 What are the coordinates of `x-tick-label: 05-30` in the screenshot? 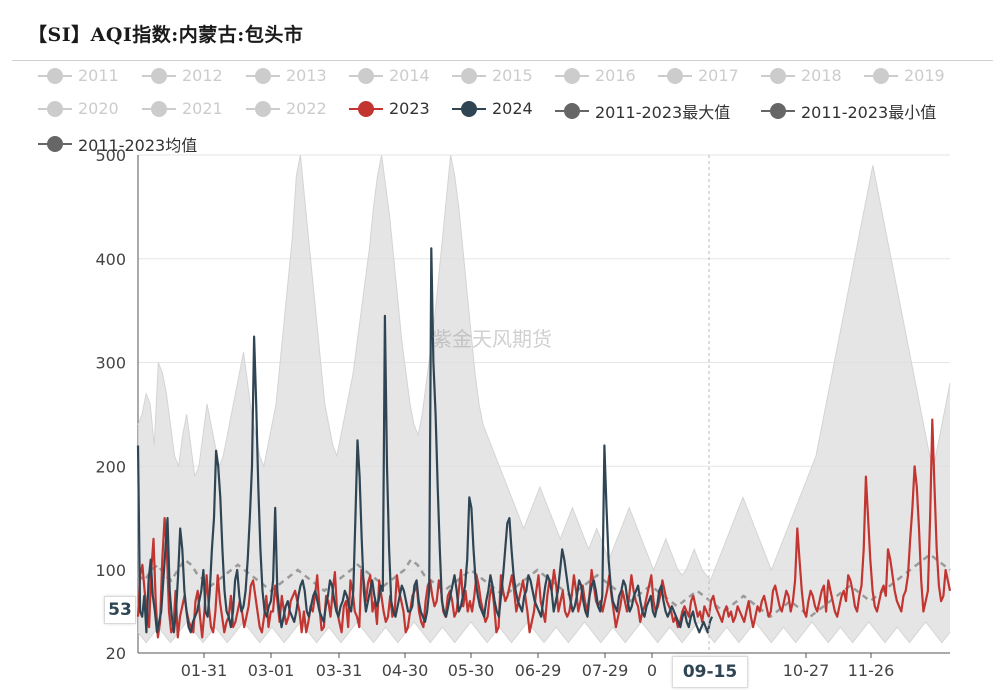 It's located at (471, 670).